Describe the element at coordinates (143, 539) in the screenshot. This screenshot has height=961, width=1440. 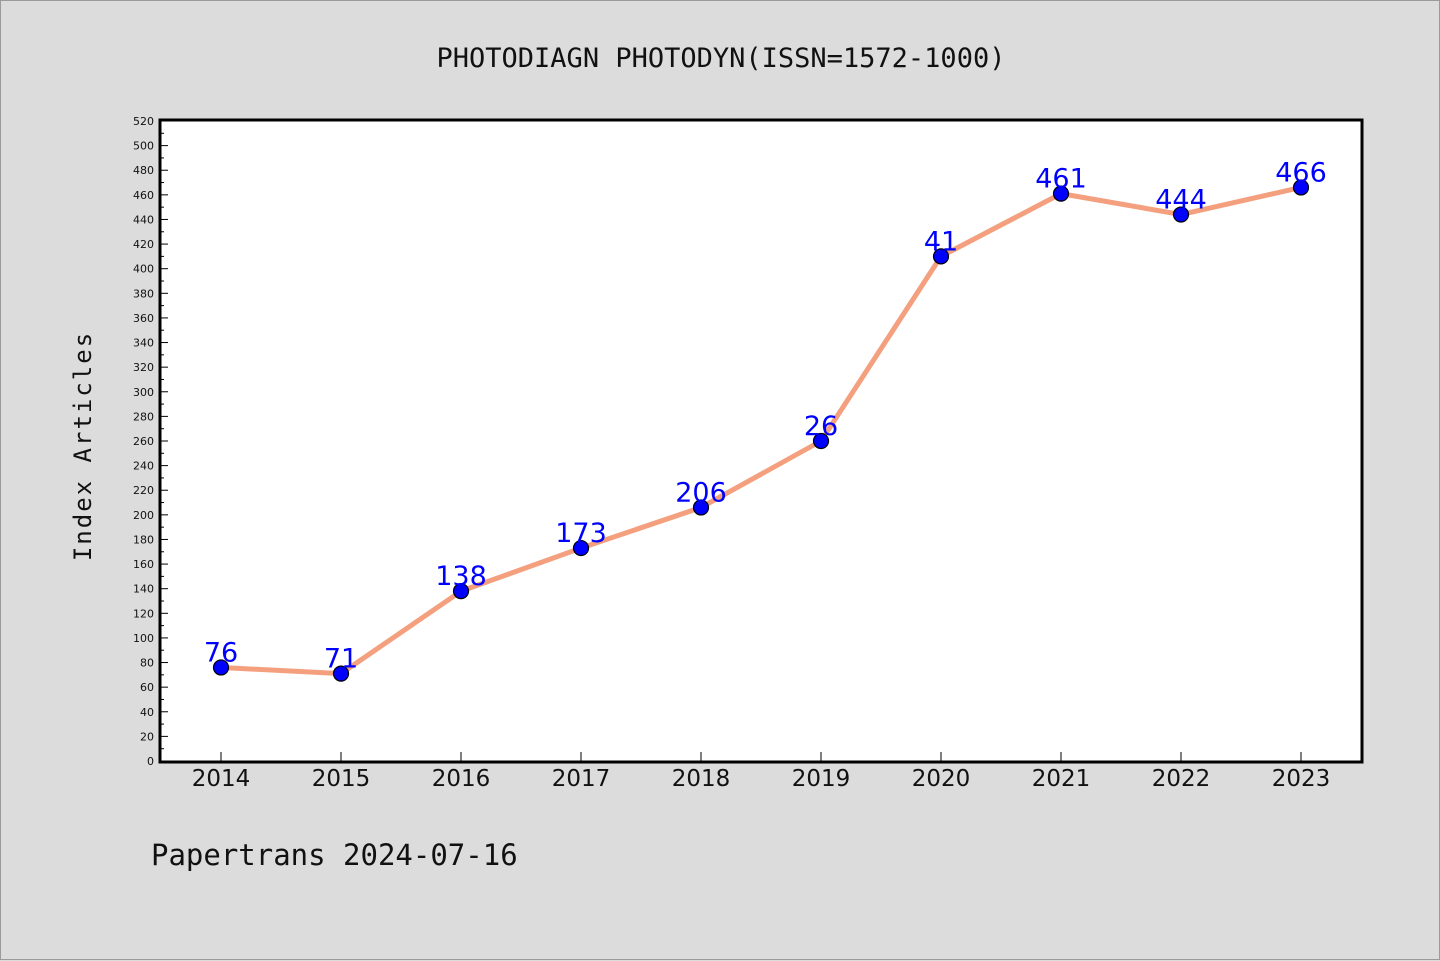
I see `y-tick-label: 180` at that location.